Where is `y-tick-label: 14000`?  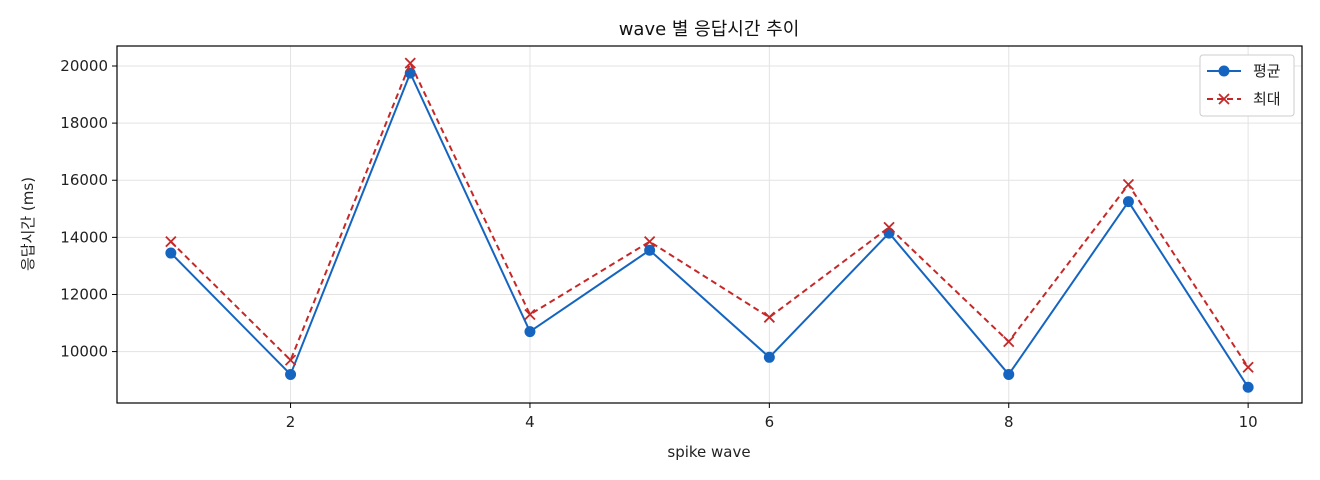
y-tick-label: 14000 is located at coordinates (84, 237).